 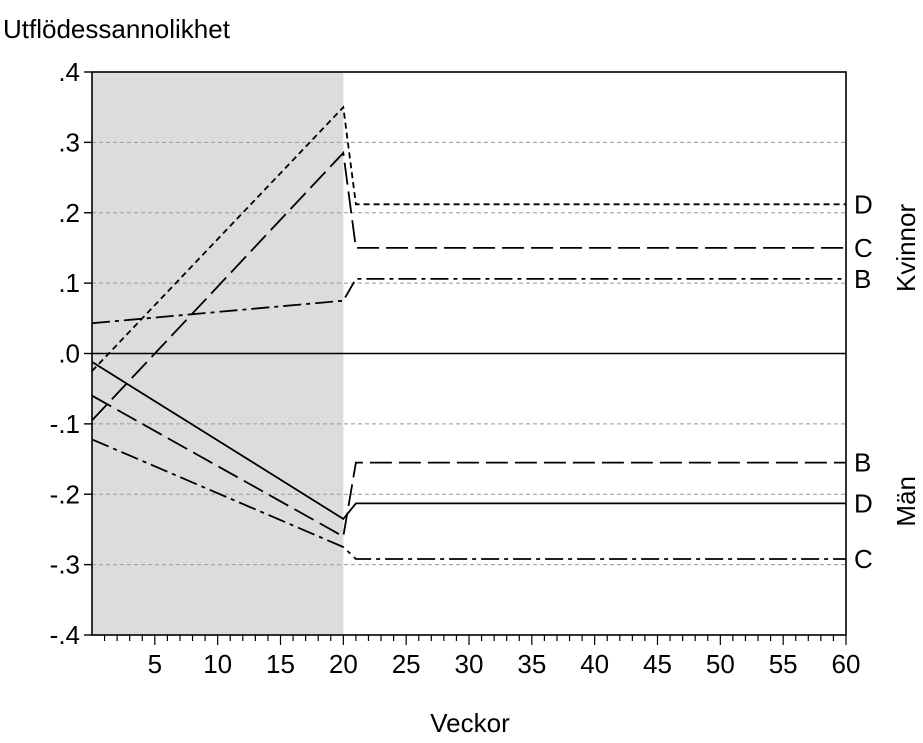 I want to click on end-label-män-c: C, so click(x=863, y=559).